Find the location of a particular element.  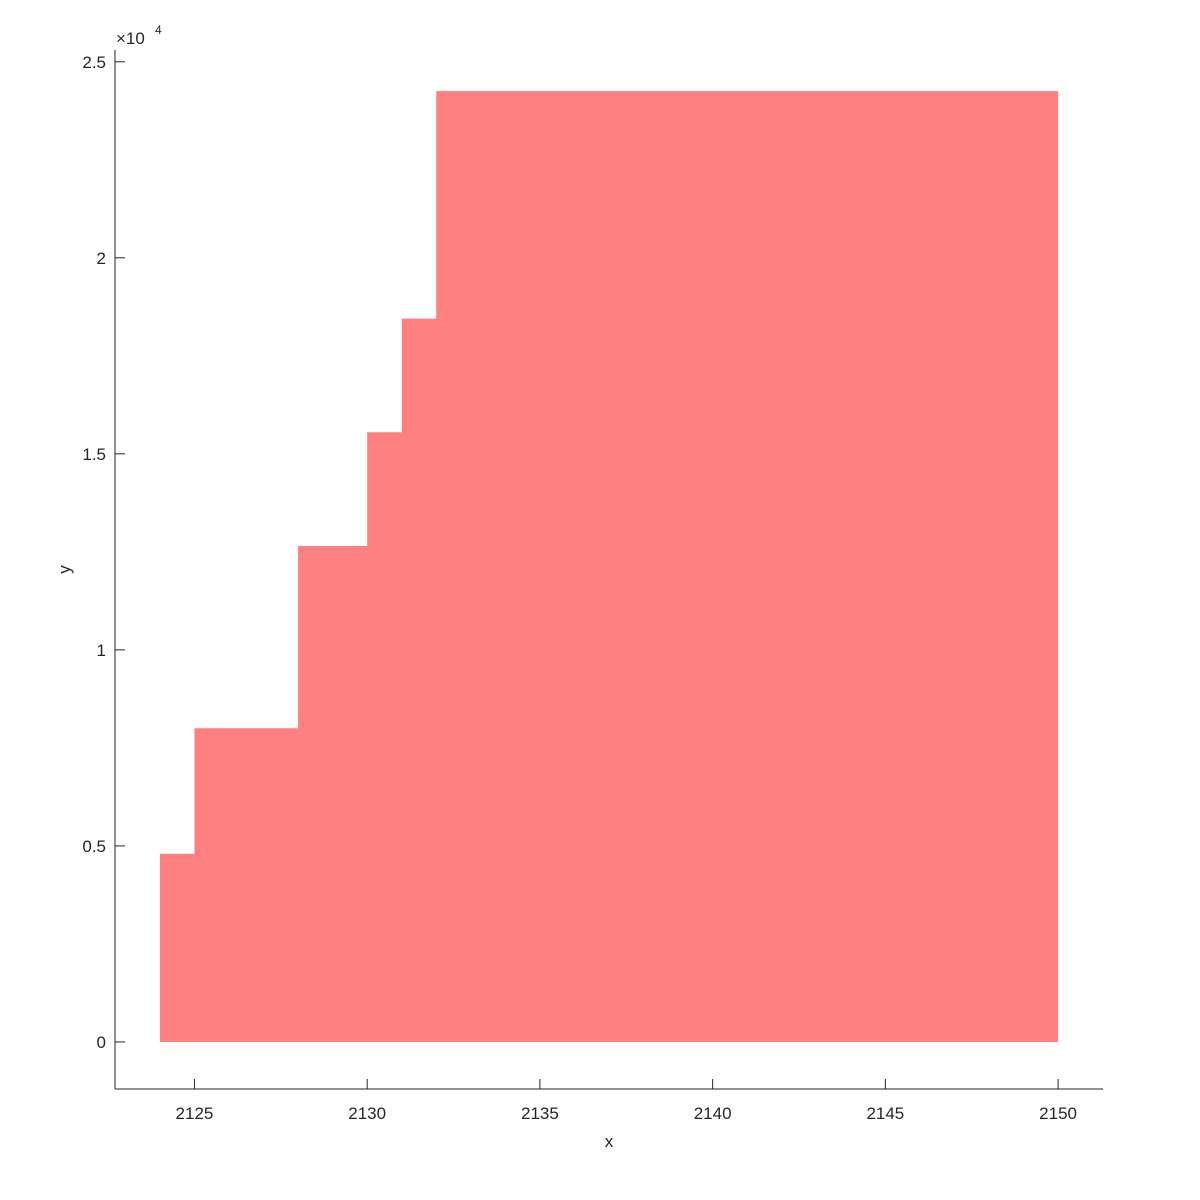

y-tick-label: 1 is located at coordinates (101, 650).